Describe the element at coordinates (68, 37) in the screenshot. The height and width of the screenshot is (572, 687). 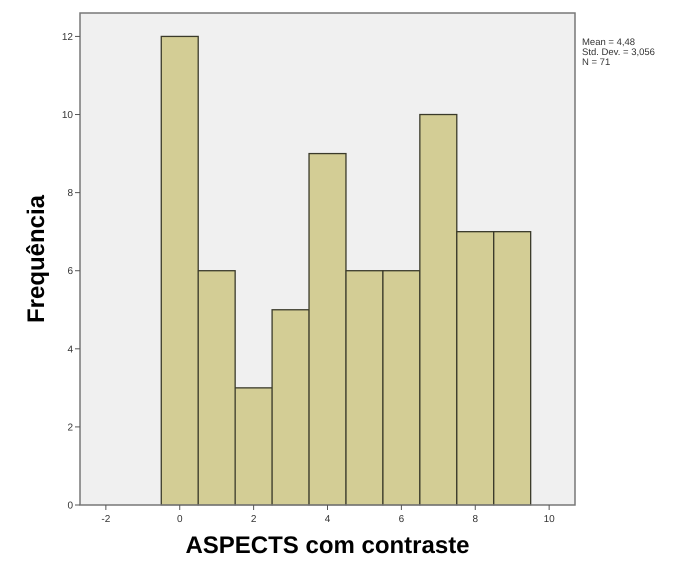
I see `y-tick-label: 12` at that location.